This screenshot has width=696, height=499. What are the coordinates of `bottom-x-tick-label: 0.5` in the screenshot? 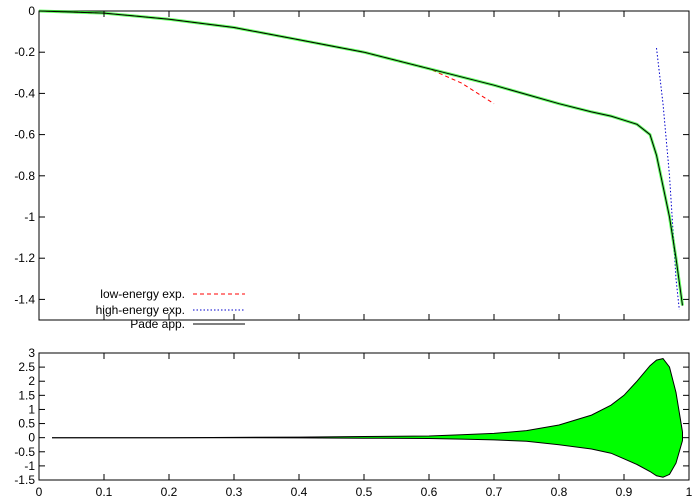 It's located at (364, 492).